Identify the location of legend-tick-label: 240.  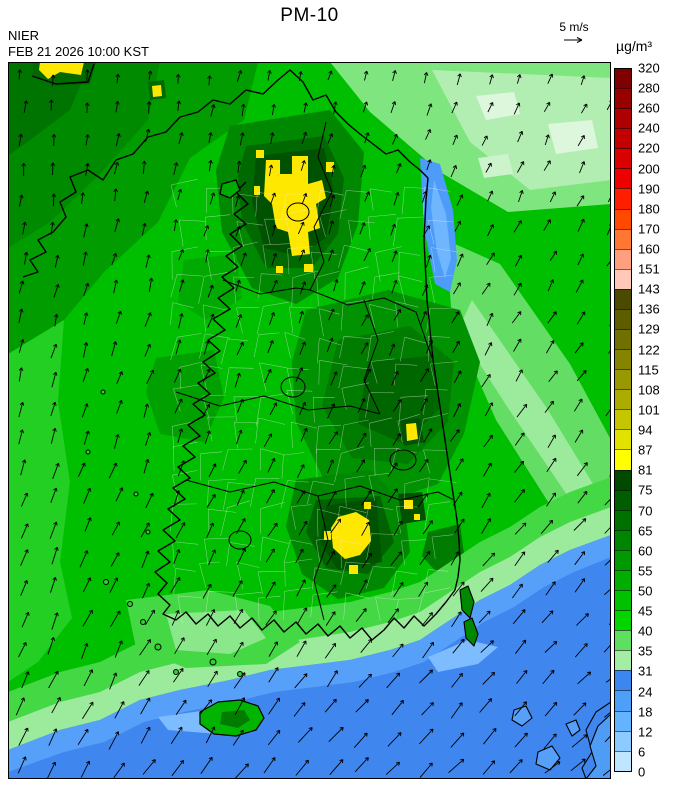
(649, 128).